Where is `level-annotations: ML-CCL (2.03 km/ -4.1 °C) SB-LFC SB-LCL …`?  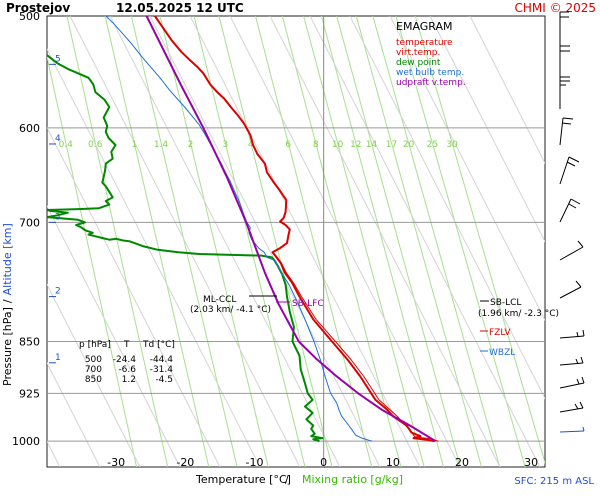
level-annotations: ML-CCL (2.03 km/ -4.1 °C) SB-LFC SB-LCL … is located at coordinates (374, 326).